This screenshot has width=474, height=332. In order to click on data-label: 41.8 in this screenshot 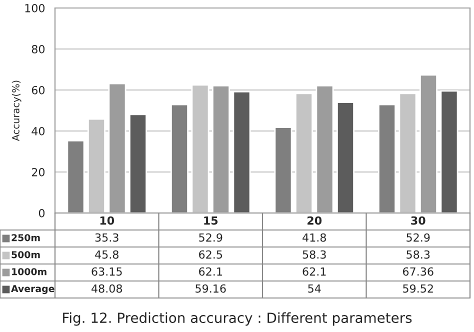, I will do `click(314, 237)`.